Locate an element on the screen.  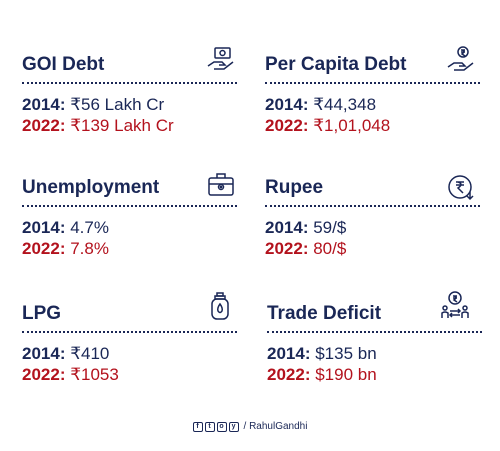
rupee-down-icon is located at coordinates (461, 187).